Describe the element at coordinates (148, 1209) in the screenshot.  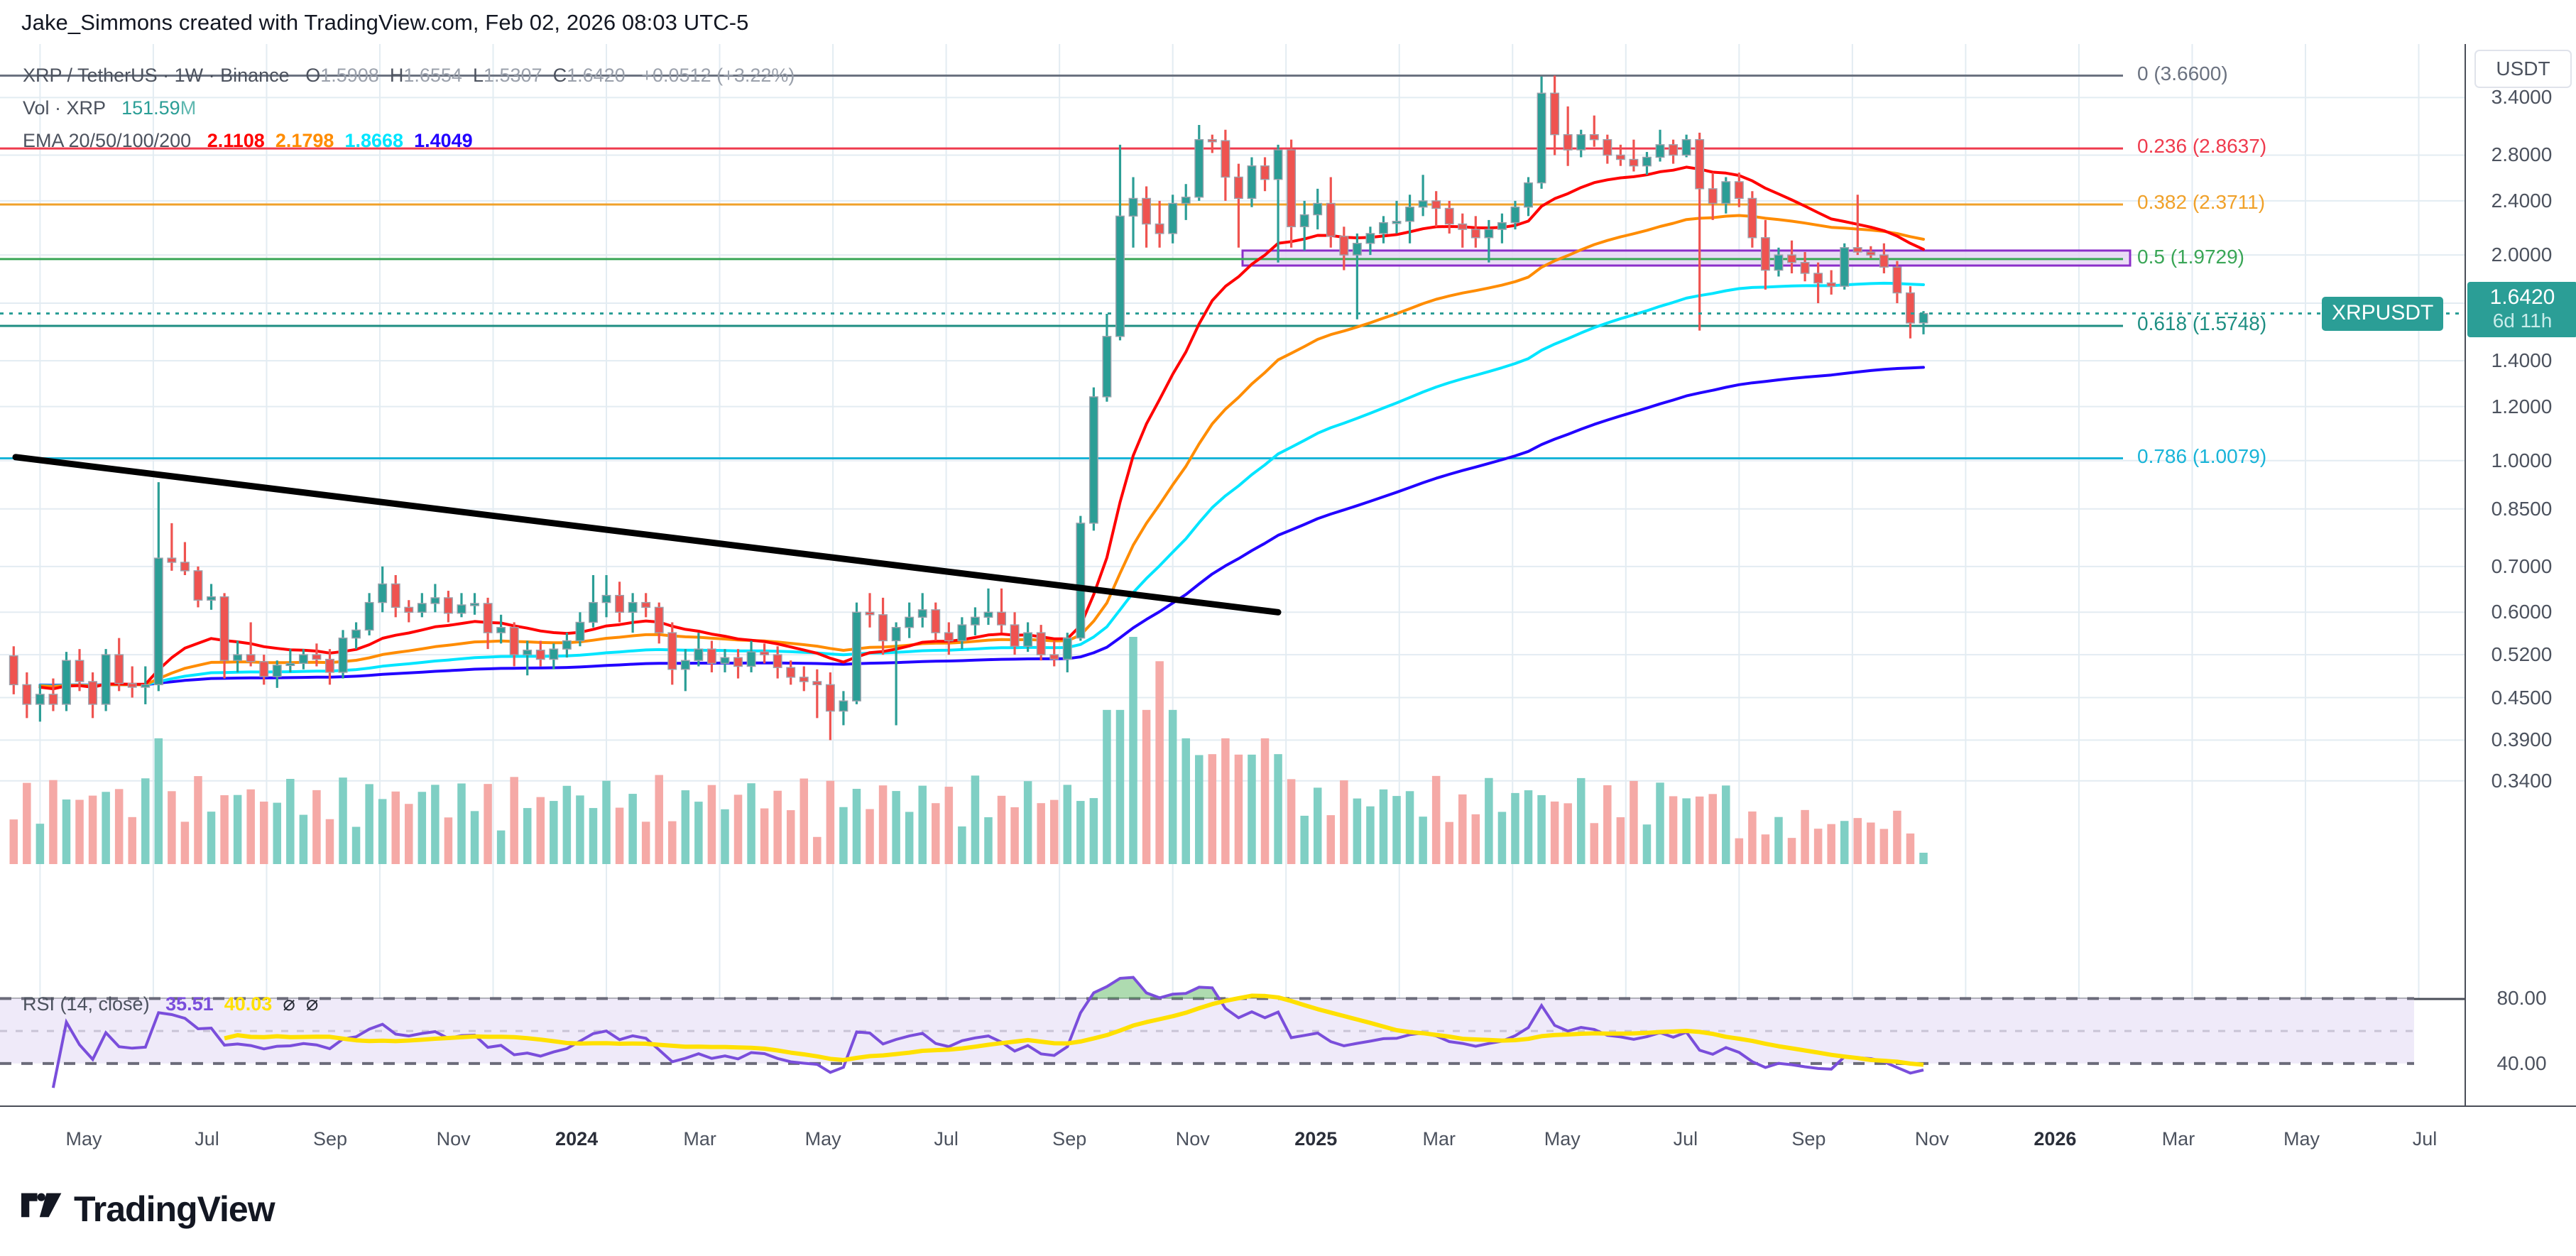
I see `tradingview-logo: TradingView` at that location.